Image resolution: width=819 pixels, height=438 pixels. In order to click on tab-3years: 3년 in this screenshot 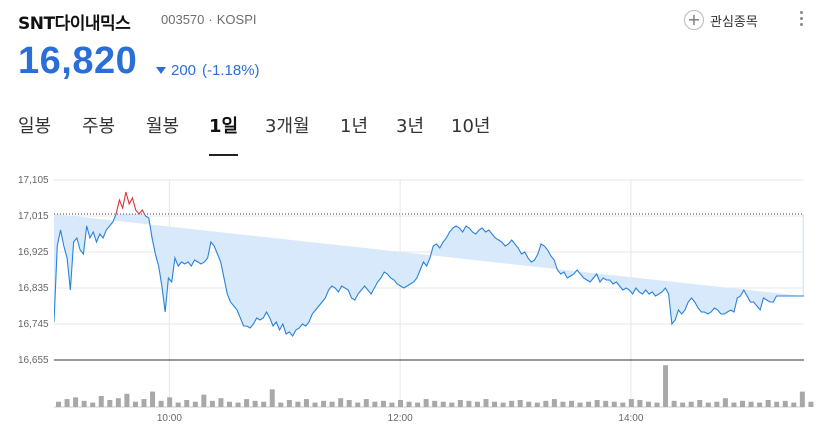, I will do `click(410, 126)`.